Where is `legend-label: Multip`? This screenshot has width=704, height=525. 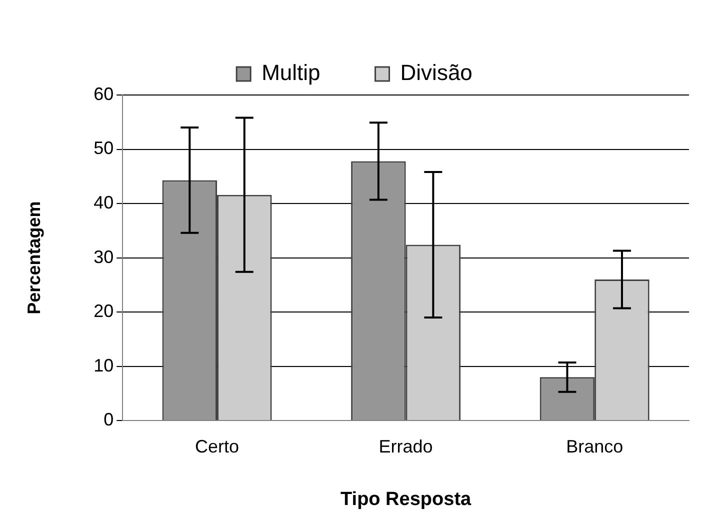 legend-label: Multip is located at coordinates (291, 73).